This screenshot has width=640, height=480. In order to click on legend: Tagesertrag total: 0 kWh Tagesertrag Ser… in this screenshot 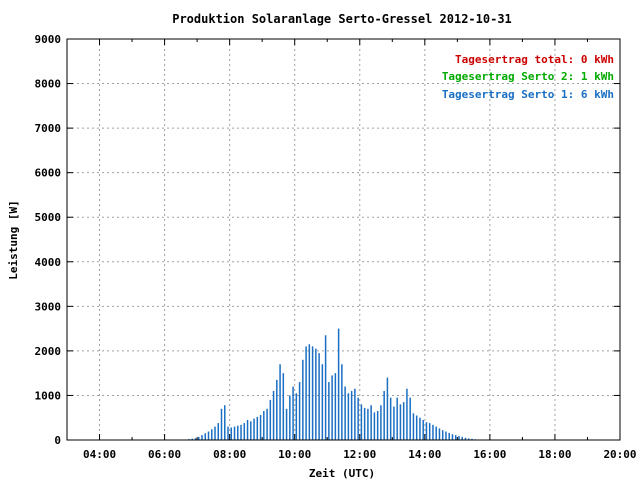, I will do `click(528, 77)`.